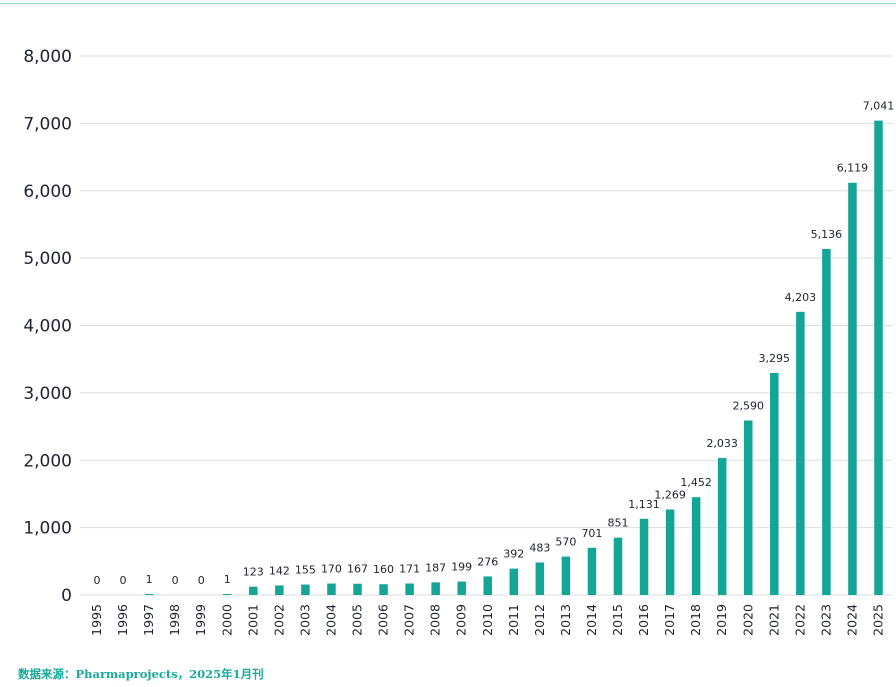 The image size is (896, 687). I want to click on x-tick-label: 2003, so click(304, 620).